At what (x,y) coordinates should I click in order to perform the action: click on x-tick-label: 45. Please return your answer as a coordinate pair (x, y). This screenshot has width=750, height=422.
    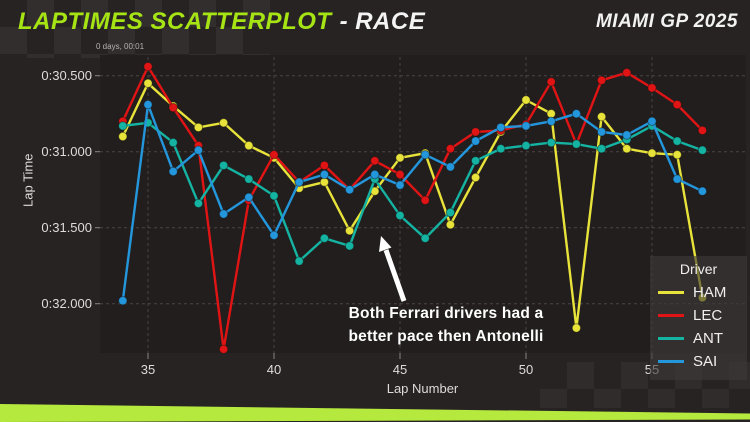
    Looking at the image, I should click on (400, 369).